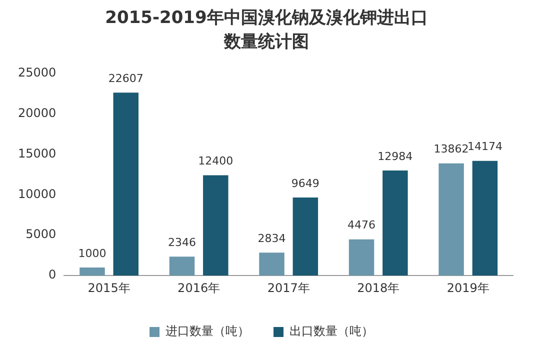 This screenshot has width=533, height=348. Describe the element at coordinates (451, 149) in the screenshot. I see `data-label: 13862` at that location.